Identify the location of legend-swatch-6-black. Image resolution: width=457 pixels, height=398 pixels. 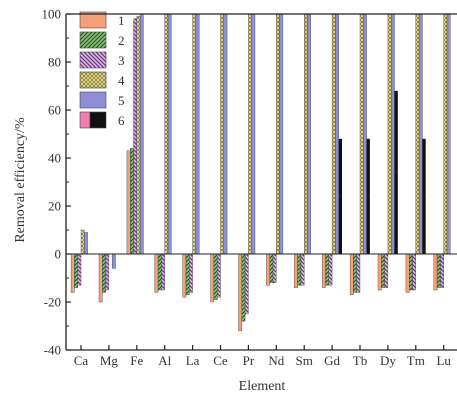
(98, 120).